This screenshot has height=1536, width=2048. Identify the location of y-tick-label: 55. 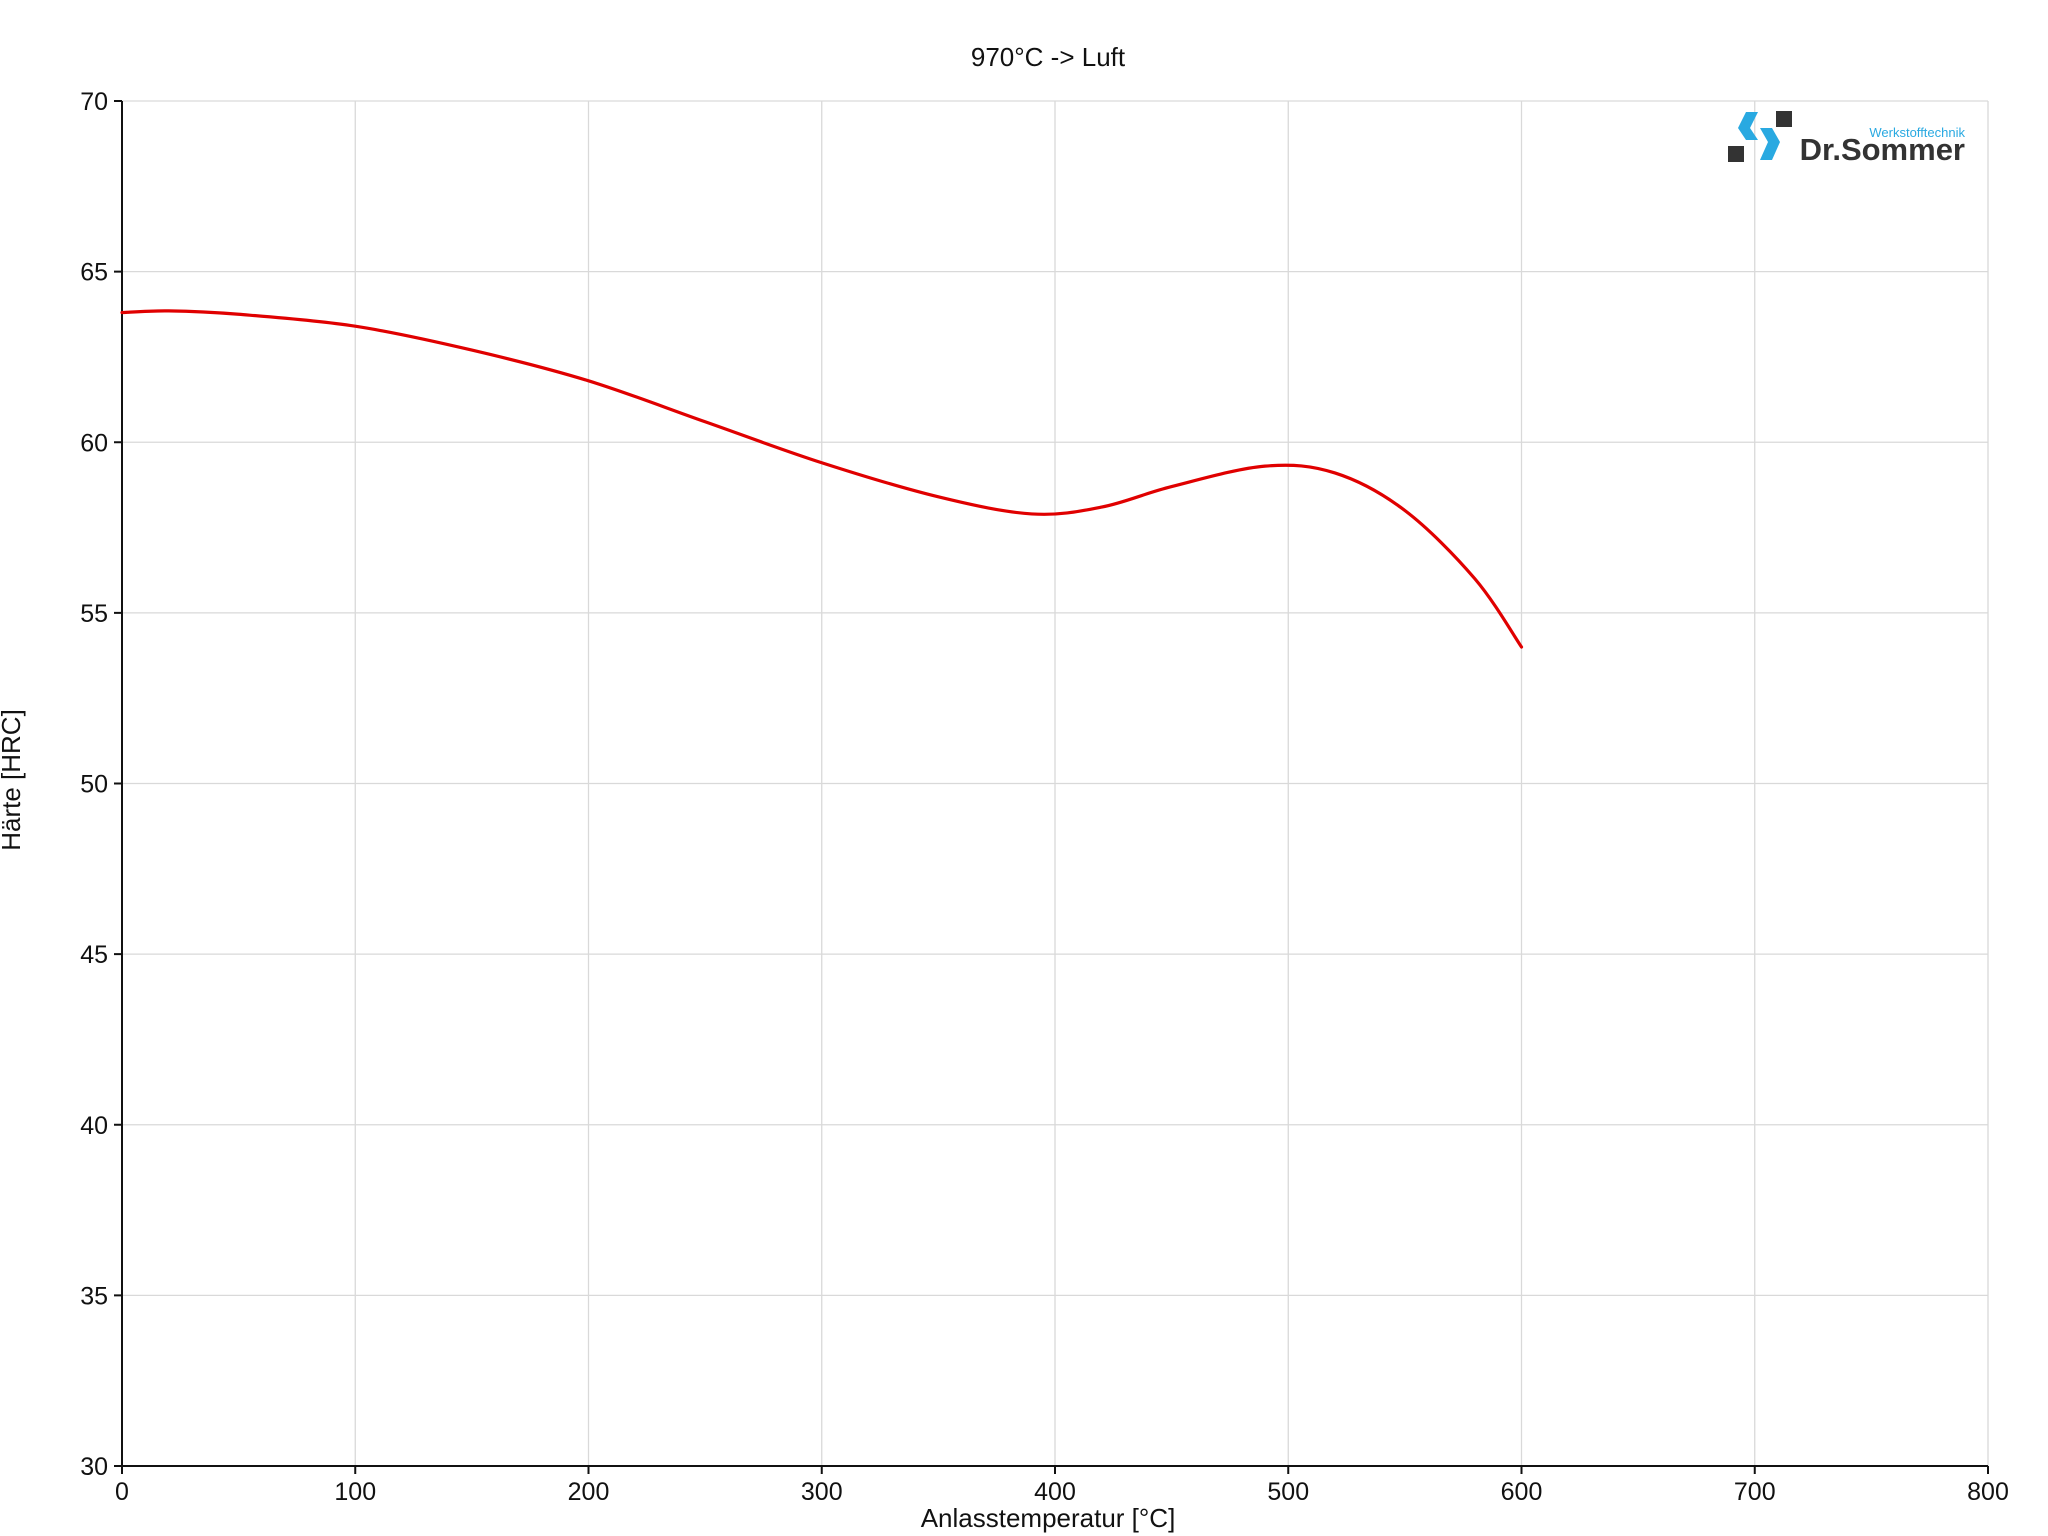
(94, 614).